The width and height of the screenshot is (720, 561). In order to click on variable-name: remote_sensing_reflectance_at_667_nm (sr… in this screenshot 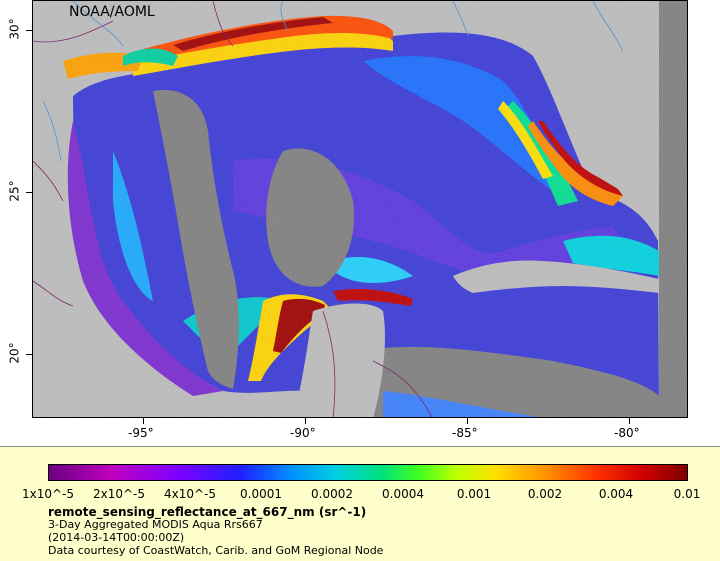, I will do `click(207, 512)`.